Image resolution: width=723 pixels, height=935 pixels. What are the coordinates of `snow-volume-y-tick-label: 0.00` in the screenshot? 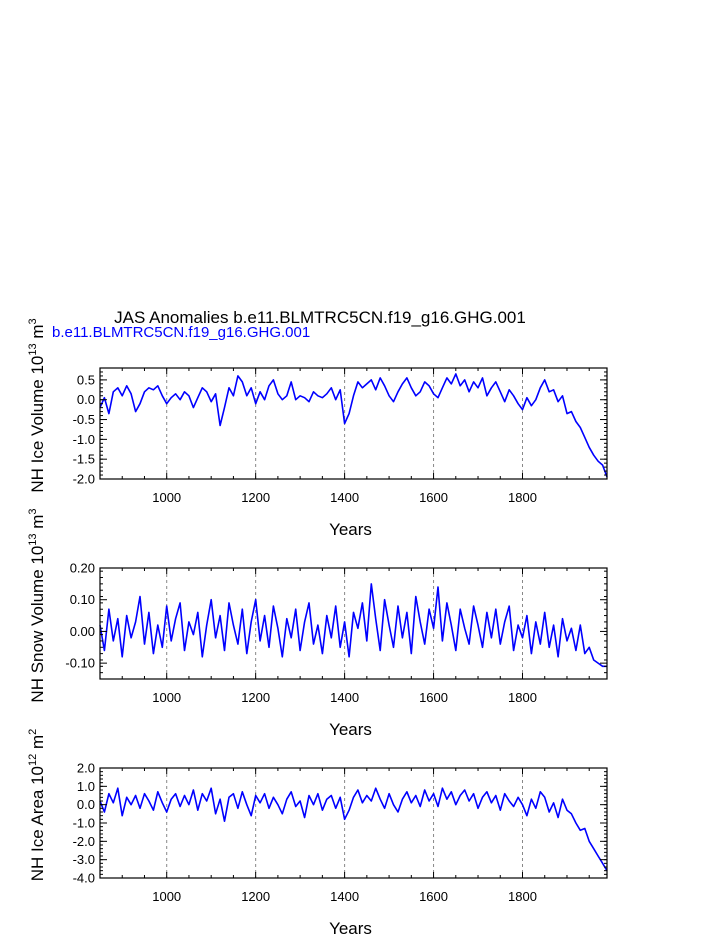 It's located at (82, 631).